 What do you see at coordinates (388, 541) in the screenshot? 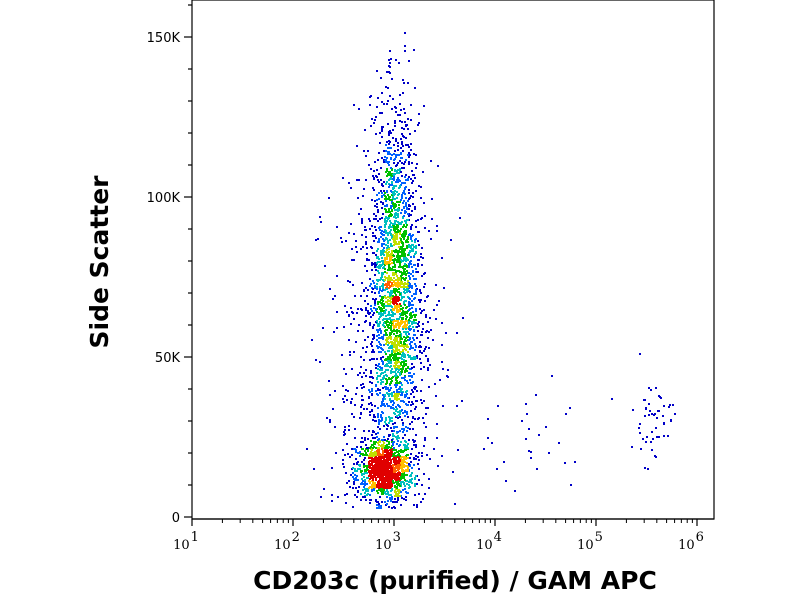
I see `x-tick-label: 10³` at bounding box center [388, 541].